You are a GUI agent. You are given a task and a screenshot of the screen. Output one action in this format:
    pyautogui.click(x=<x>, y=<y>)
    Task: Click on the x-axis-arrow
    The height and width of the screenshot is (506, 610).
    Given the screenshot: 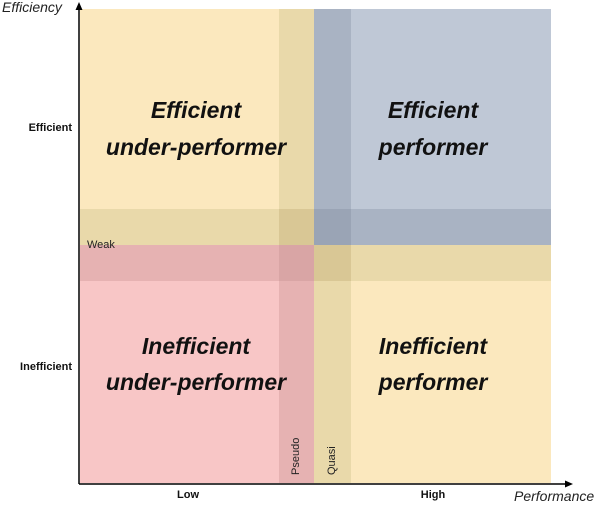 What is the action you would take?
    pyautogui.click(x=569, y=484)
    